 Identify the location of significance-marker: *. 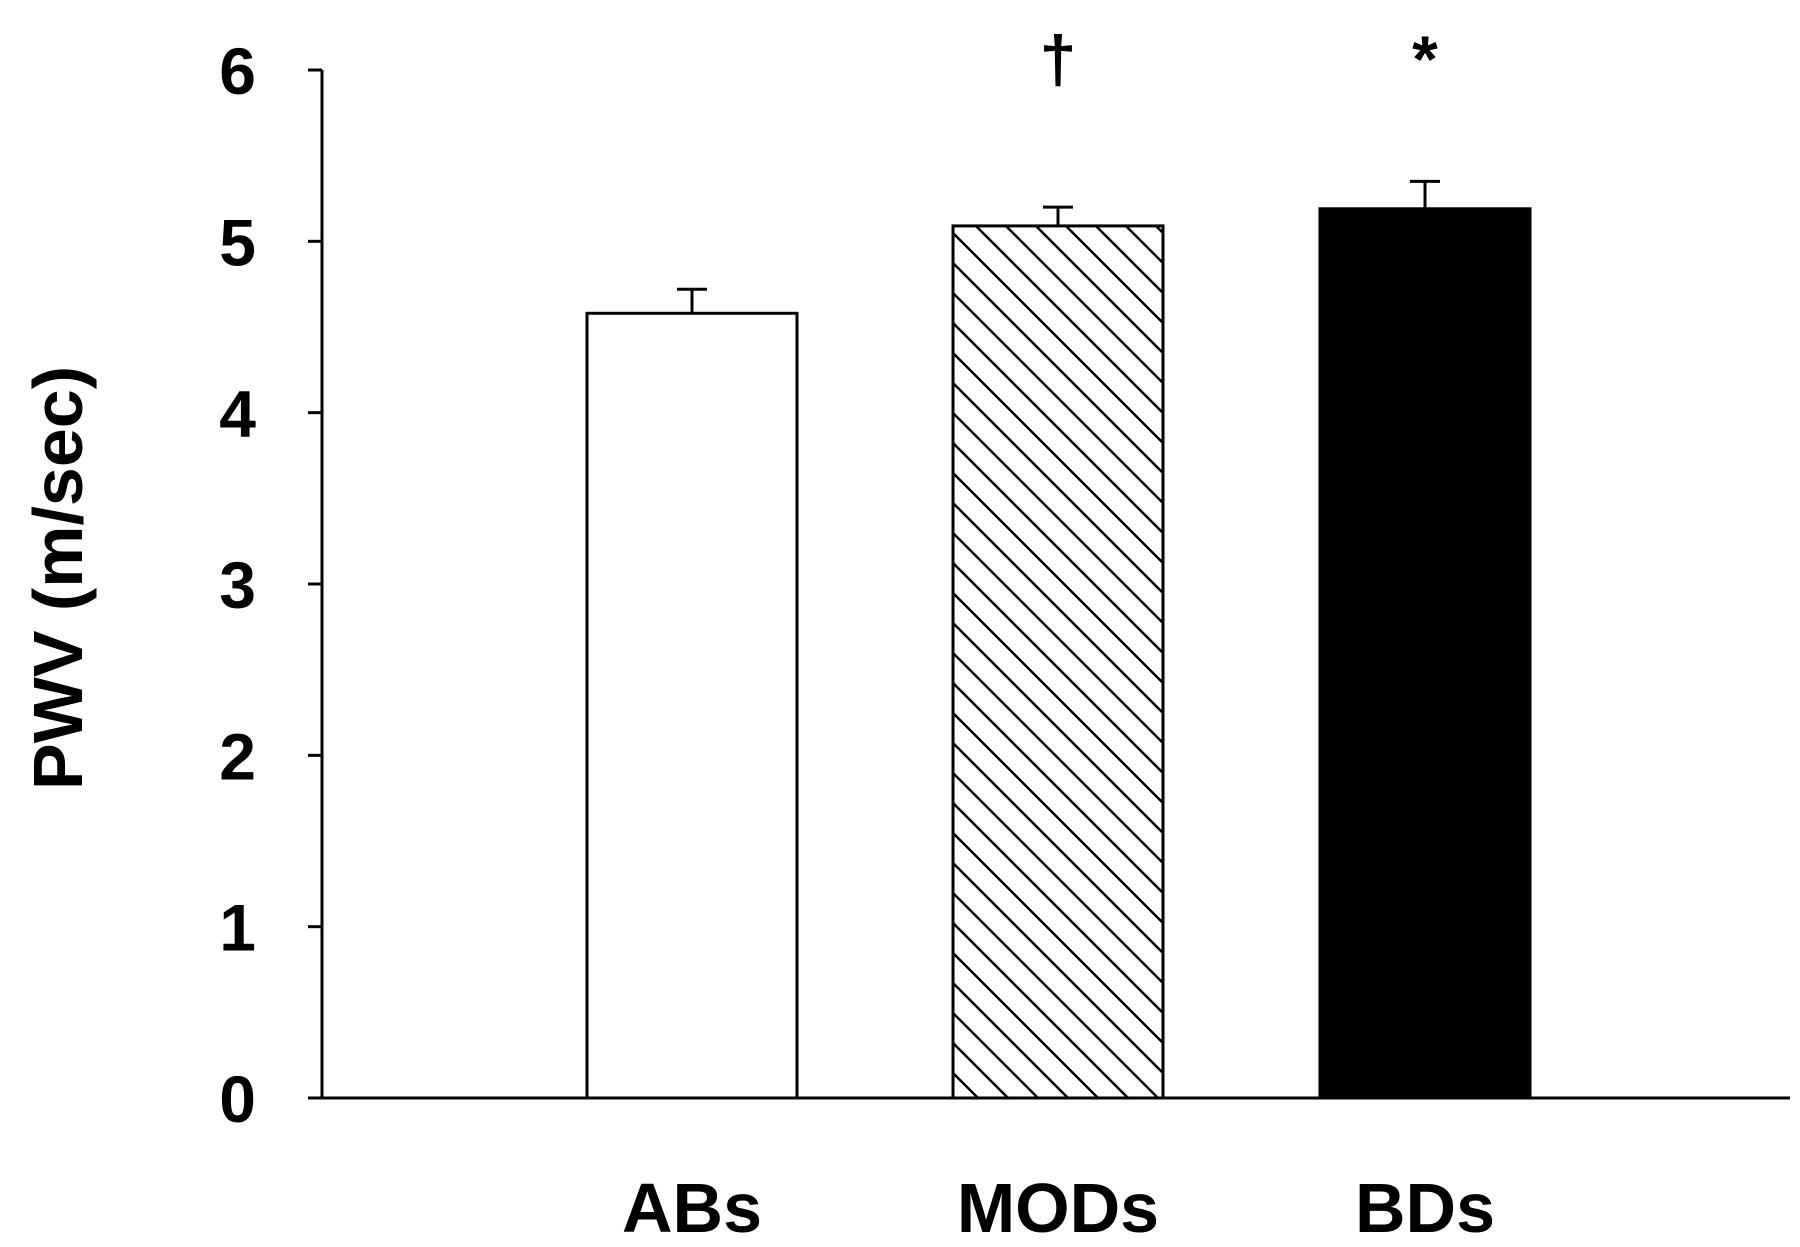
(1425, 59).